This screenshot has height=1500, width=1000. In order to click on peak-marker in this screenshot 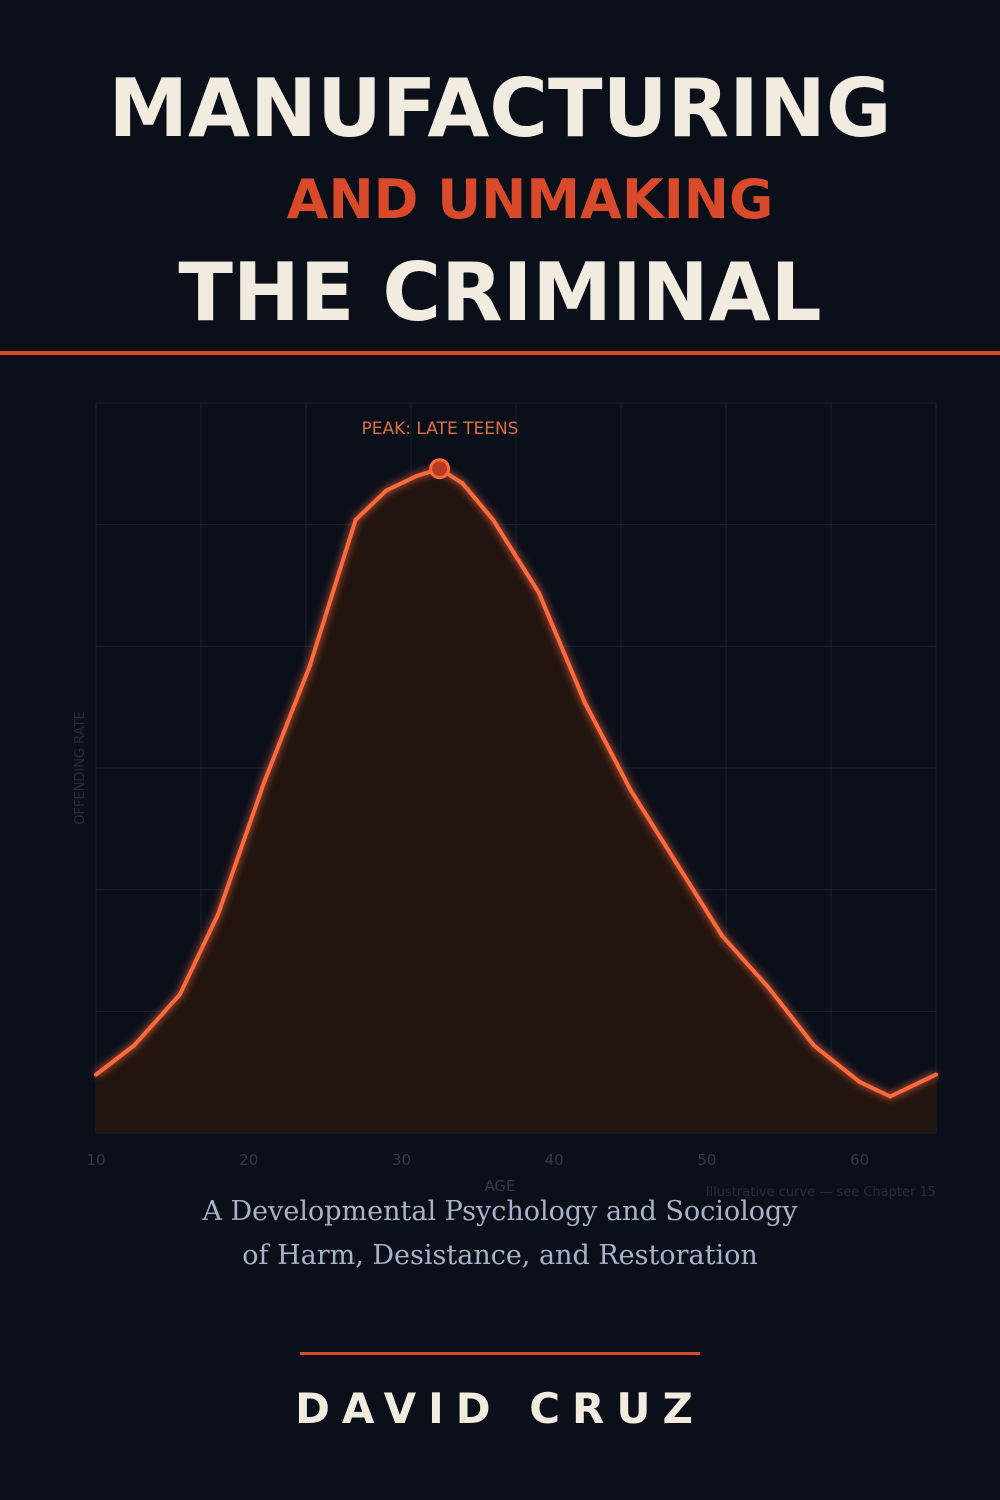, I will do `click(440, 469)`.